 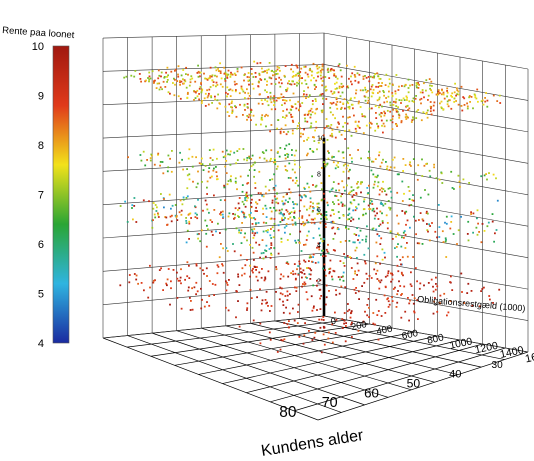 What do you see at coordinates (41, 245) in the screenshot?
I see `colorbar-tick-label: 6` at bounding box center [41, 245].